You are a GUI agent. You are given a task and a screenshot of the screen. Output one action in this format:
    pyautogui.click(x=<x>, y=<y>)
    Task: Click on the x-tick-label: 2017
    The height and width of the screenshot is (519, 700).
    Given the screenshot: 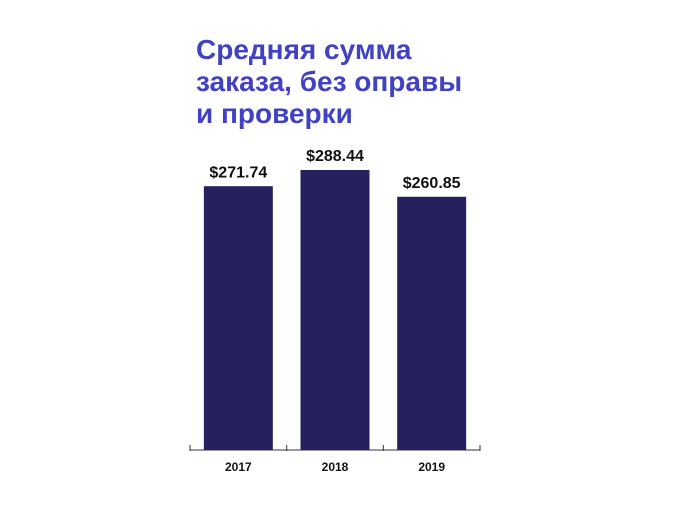 What is the action you would take?
    pyautogui.click(x=238, y=467)
    